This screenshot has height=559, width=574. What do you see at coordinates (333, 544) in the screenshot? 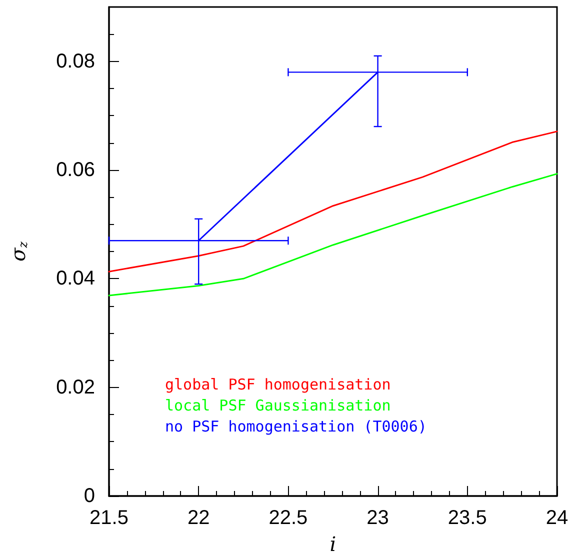
I see `x-axis-title: i` at bounding box center [333, 544].